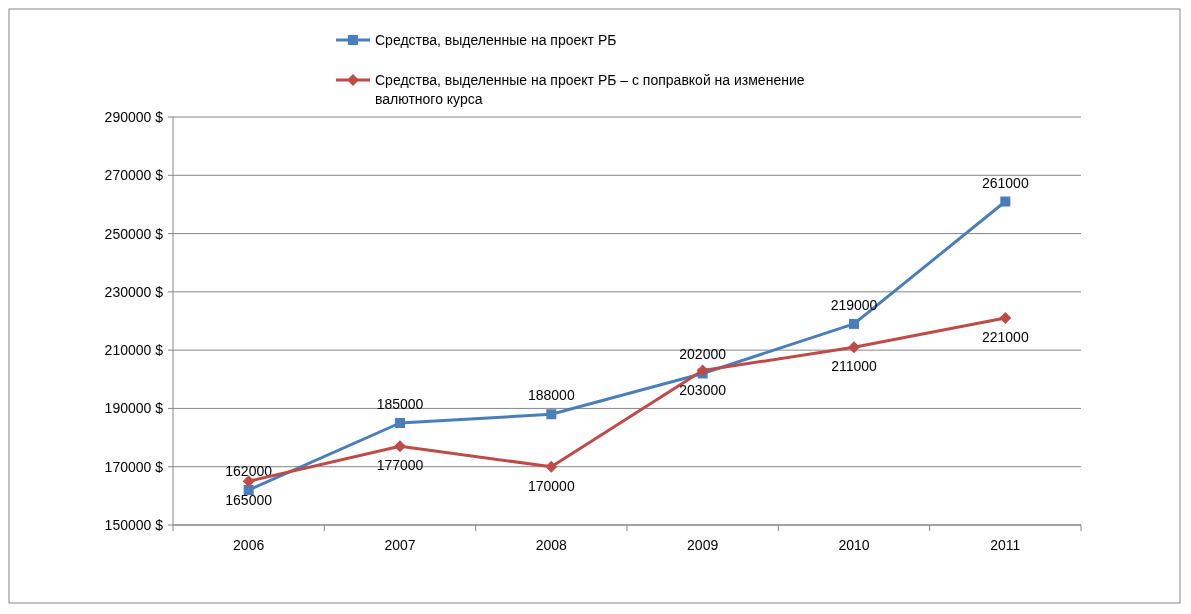 The width and height of the screenshot is (1191, 614). What do you see at coordinates (400, 545) in the screenshot?
I see `x-tick-label: 2007` at bounding box center [400, 545].